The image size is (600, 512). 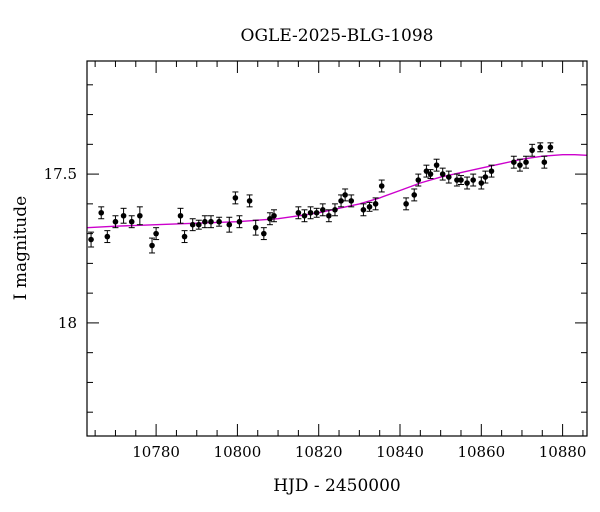 I want to click on x-tick-label: 10800, so click(x=238, y=452).